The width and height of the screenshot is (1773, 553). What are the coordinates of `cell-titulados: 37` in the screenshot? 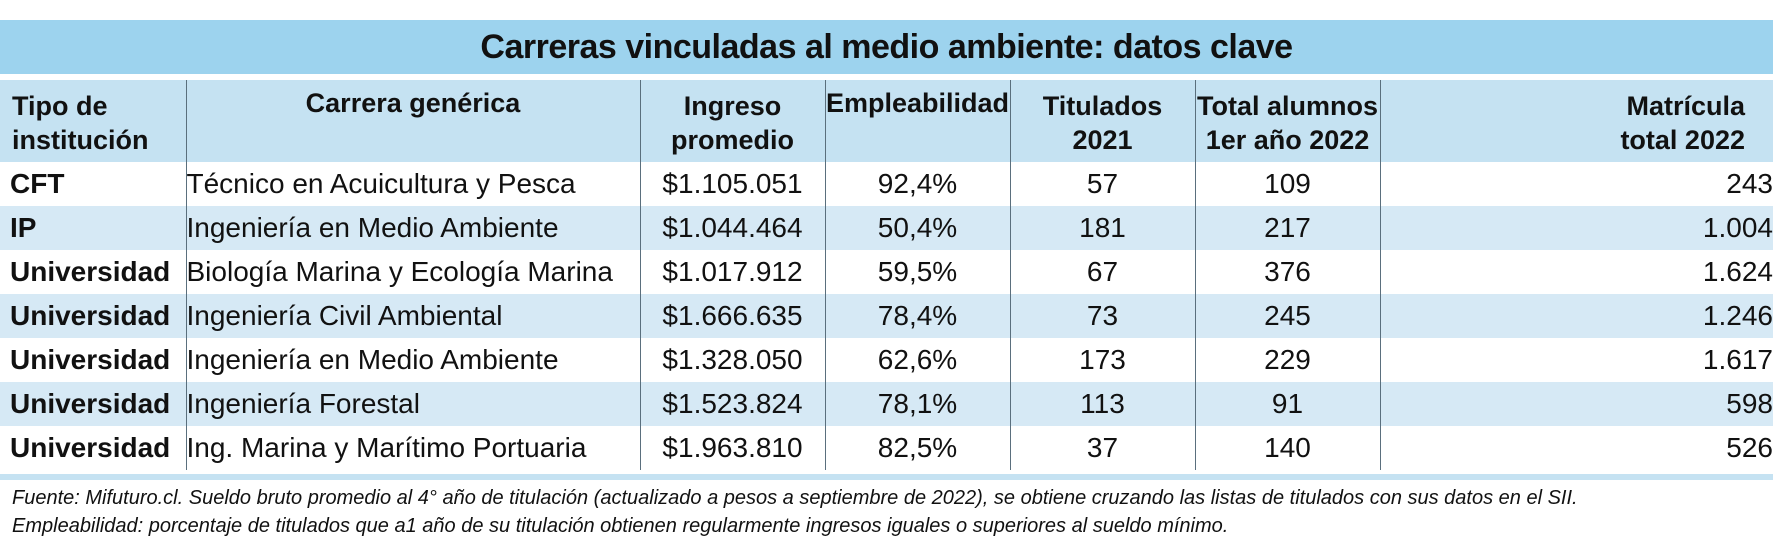 It's located at (1102, 448).